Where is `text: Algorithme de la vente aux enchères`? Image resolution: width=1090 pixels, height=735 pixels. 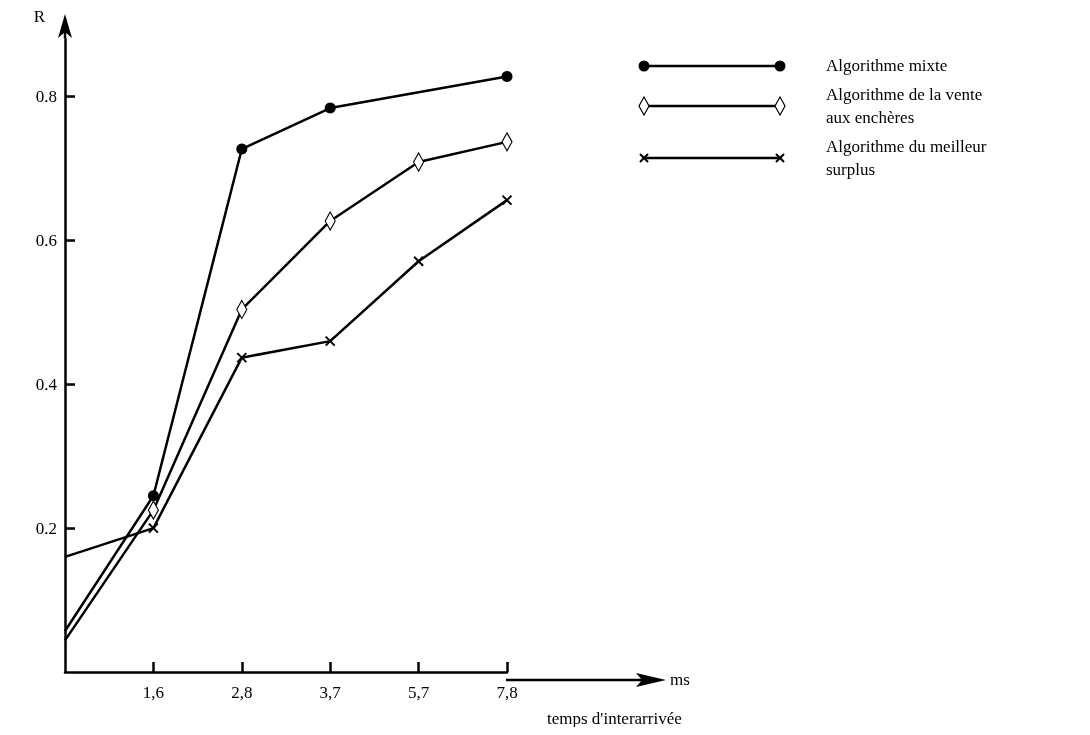
text: Algorithme de la vente aux enchères is located at coordinates (905, 106).